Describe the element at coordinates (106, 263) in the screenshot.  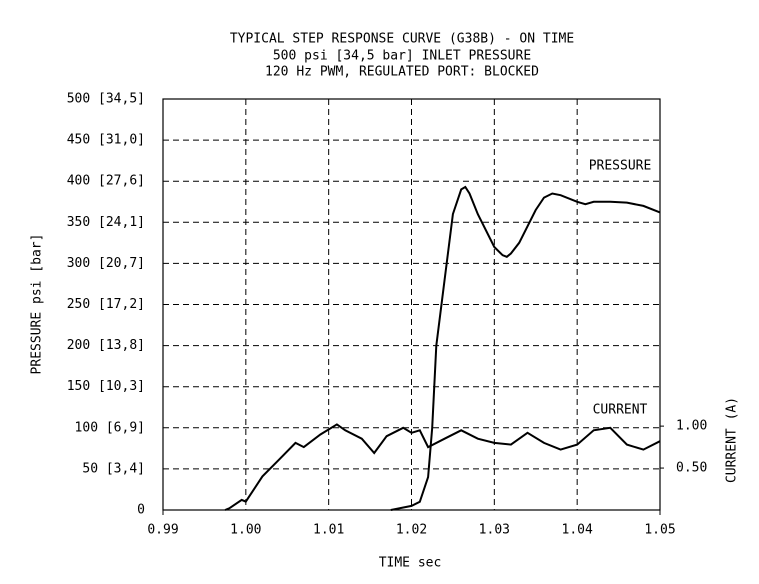
I see `y-tick-label: 300 [20,7]` at that location.